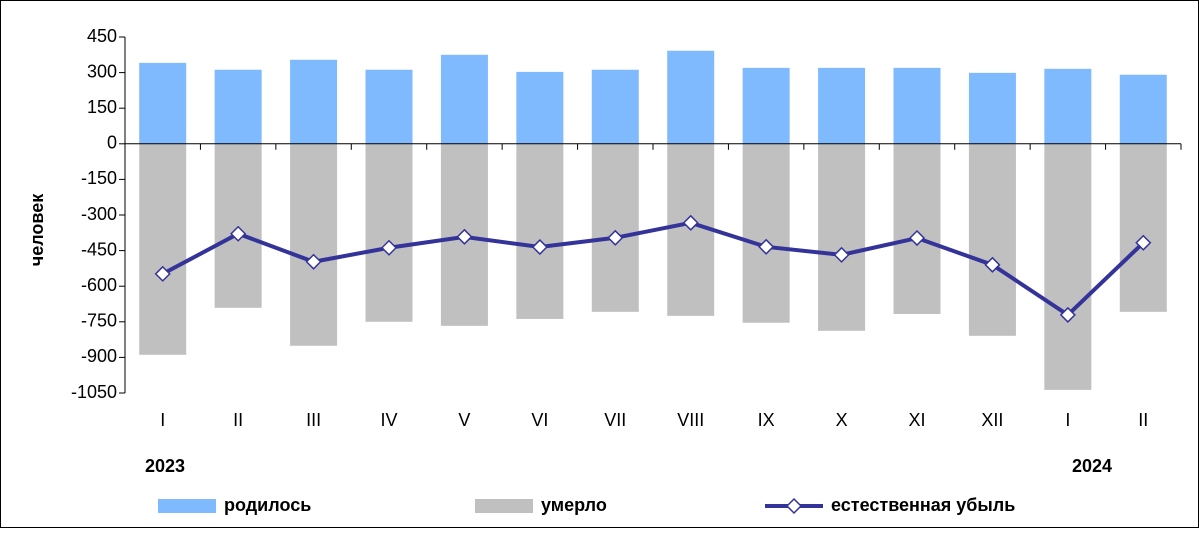 The width and height of the screenshot is (1199, 533). I want to click on x-tick-label: IV, so click(388, 420).